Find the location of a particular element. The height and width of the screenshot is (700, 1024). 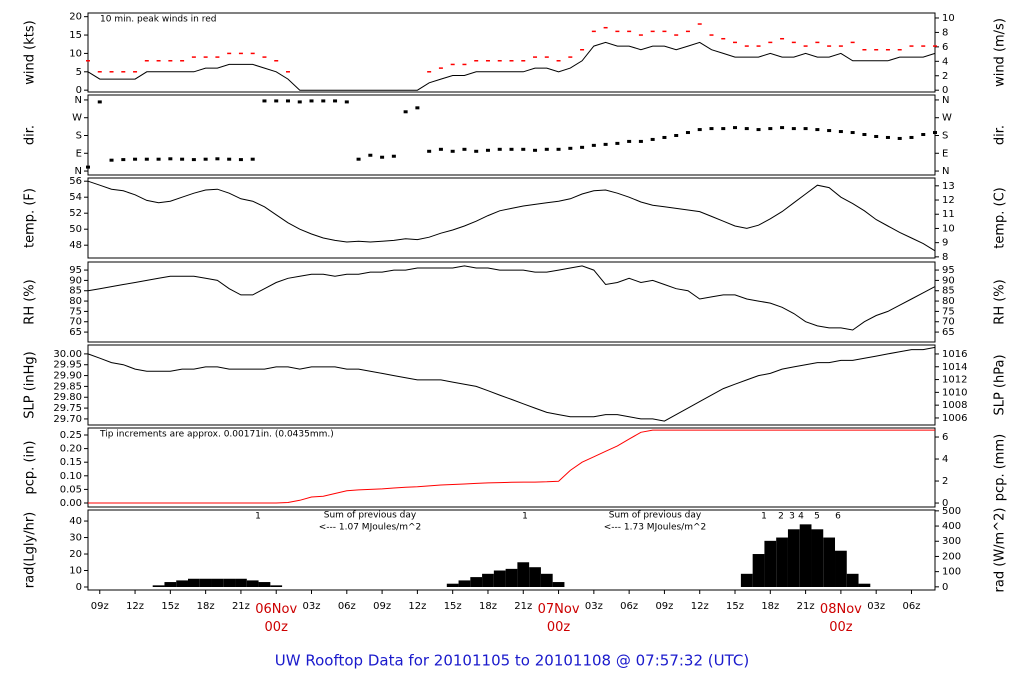

y-tick-label: 5 is located at coordinates (79, 72).